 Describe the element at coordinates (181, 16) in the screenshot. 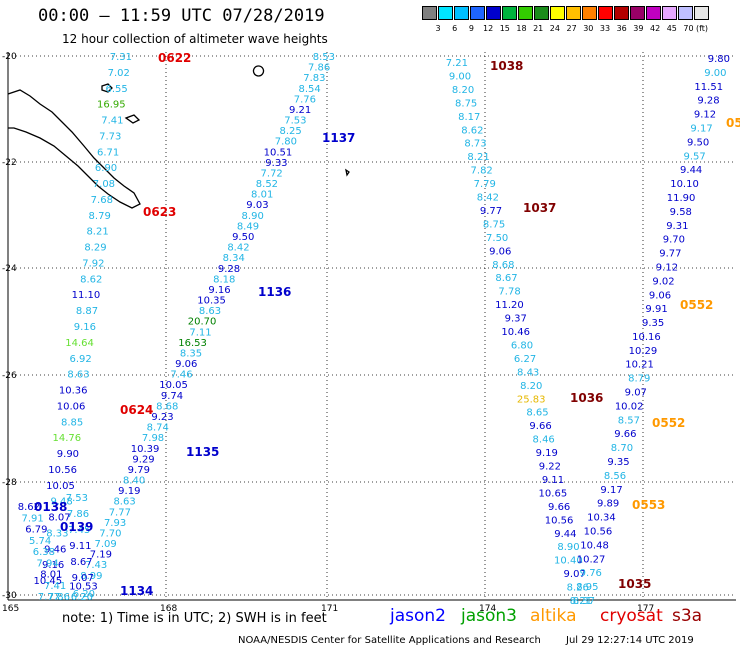

I see `chart-title: 00:00 – 11:59 UTC 07/28/2019` at that location.